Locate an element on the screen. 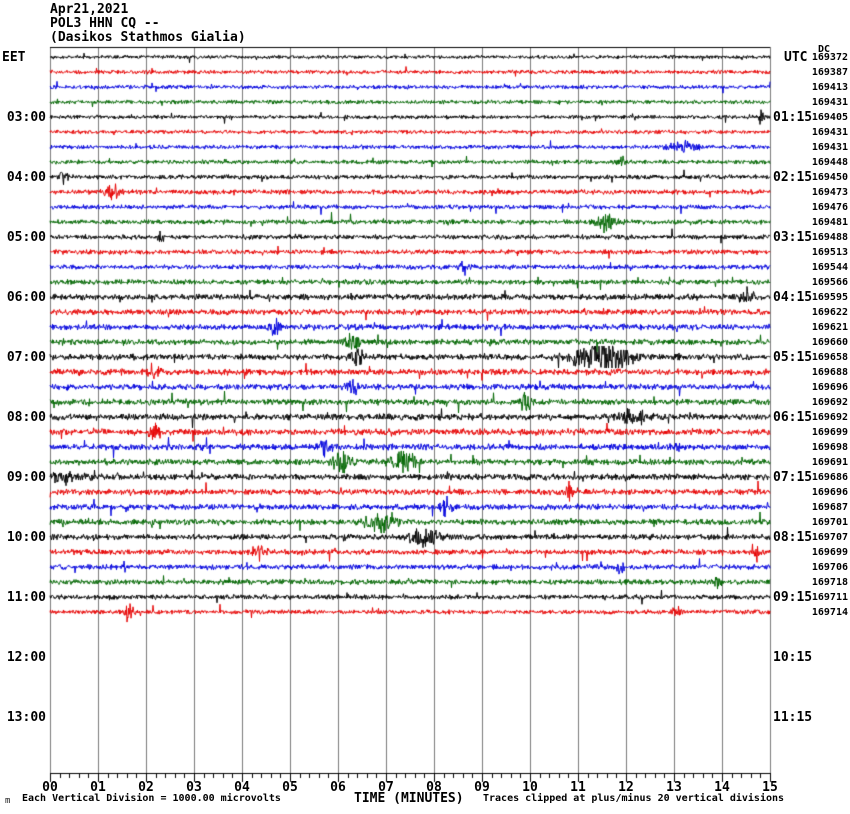 This screenshot has height=814, width=850. utc-hour-label: 07:15 is located at coordinates (793, 477).